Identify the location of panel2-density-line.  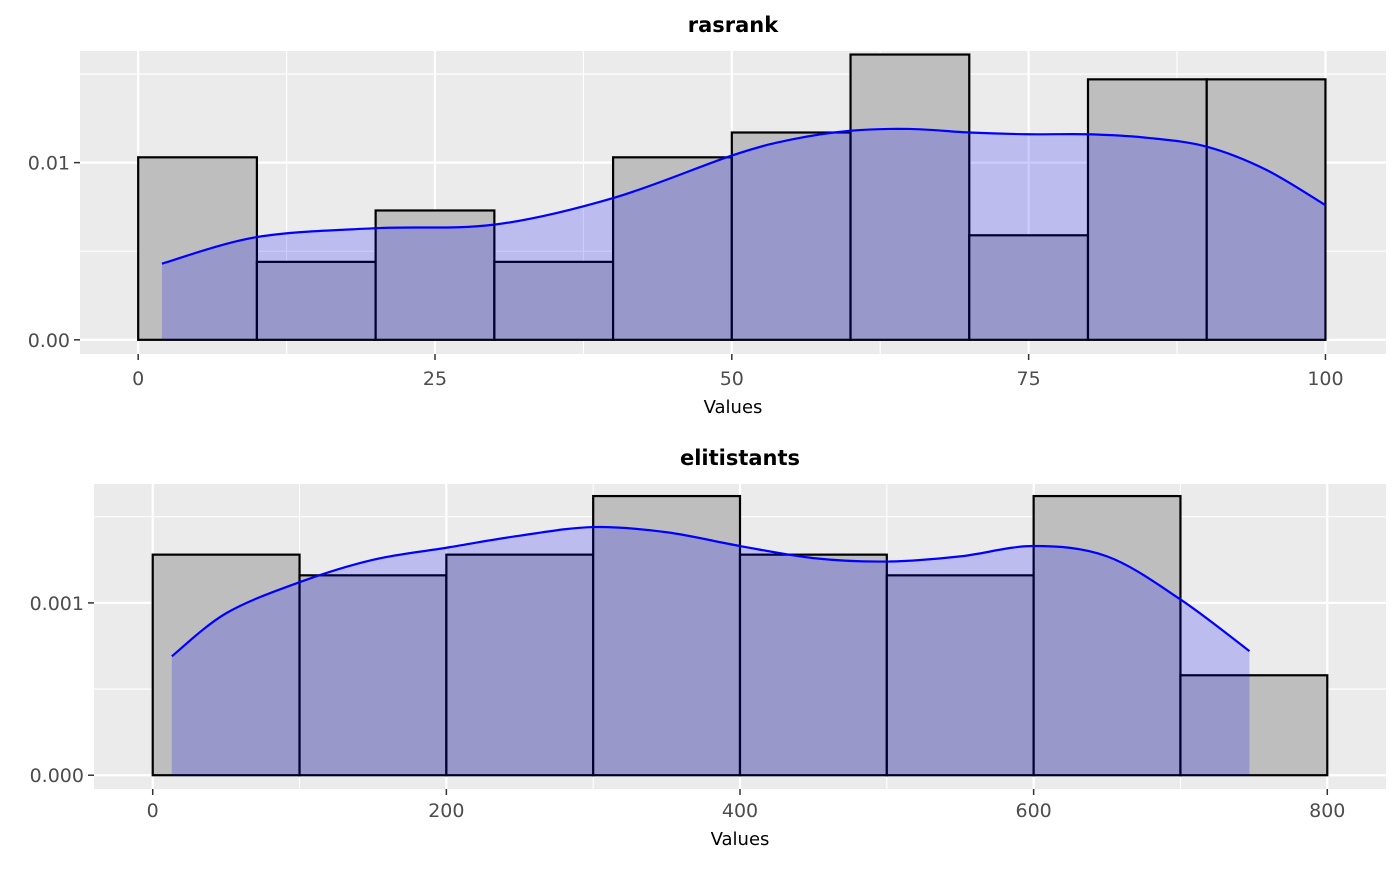
(711, 591).